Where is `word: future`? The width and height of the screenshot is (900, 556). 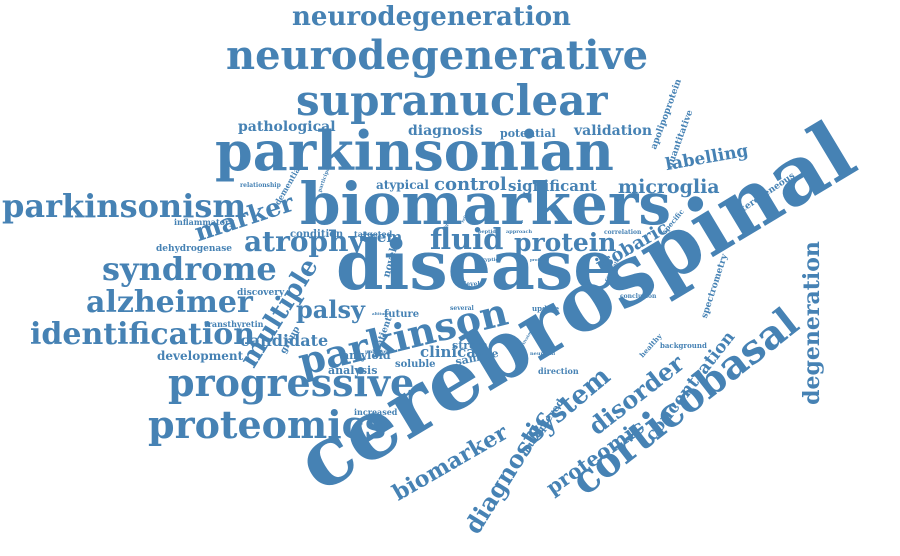 word: future is located at coordinates (402, 314).